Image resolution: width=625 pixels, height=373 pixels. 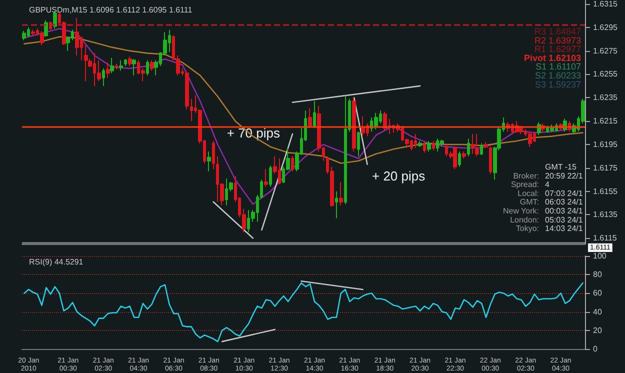 I want to click on y-tick-label: 1.6115, so click(x=605, y=238).